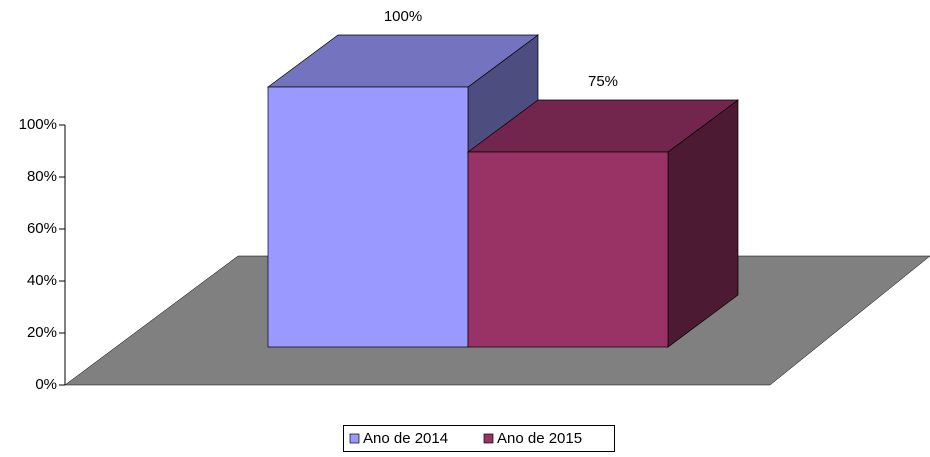 The height and width of the screenshot is (457, 930). What do you see at coordinates (46, 384) in the screenshot?
I see `y-tick-label: 0%` at bounding box center [46, 384].